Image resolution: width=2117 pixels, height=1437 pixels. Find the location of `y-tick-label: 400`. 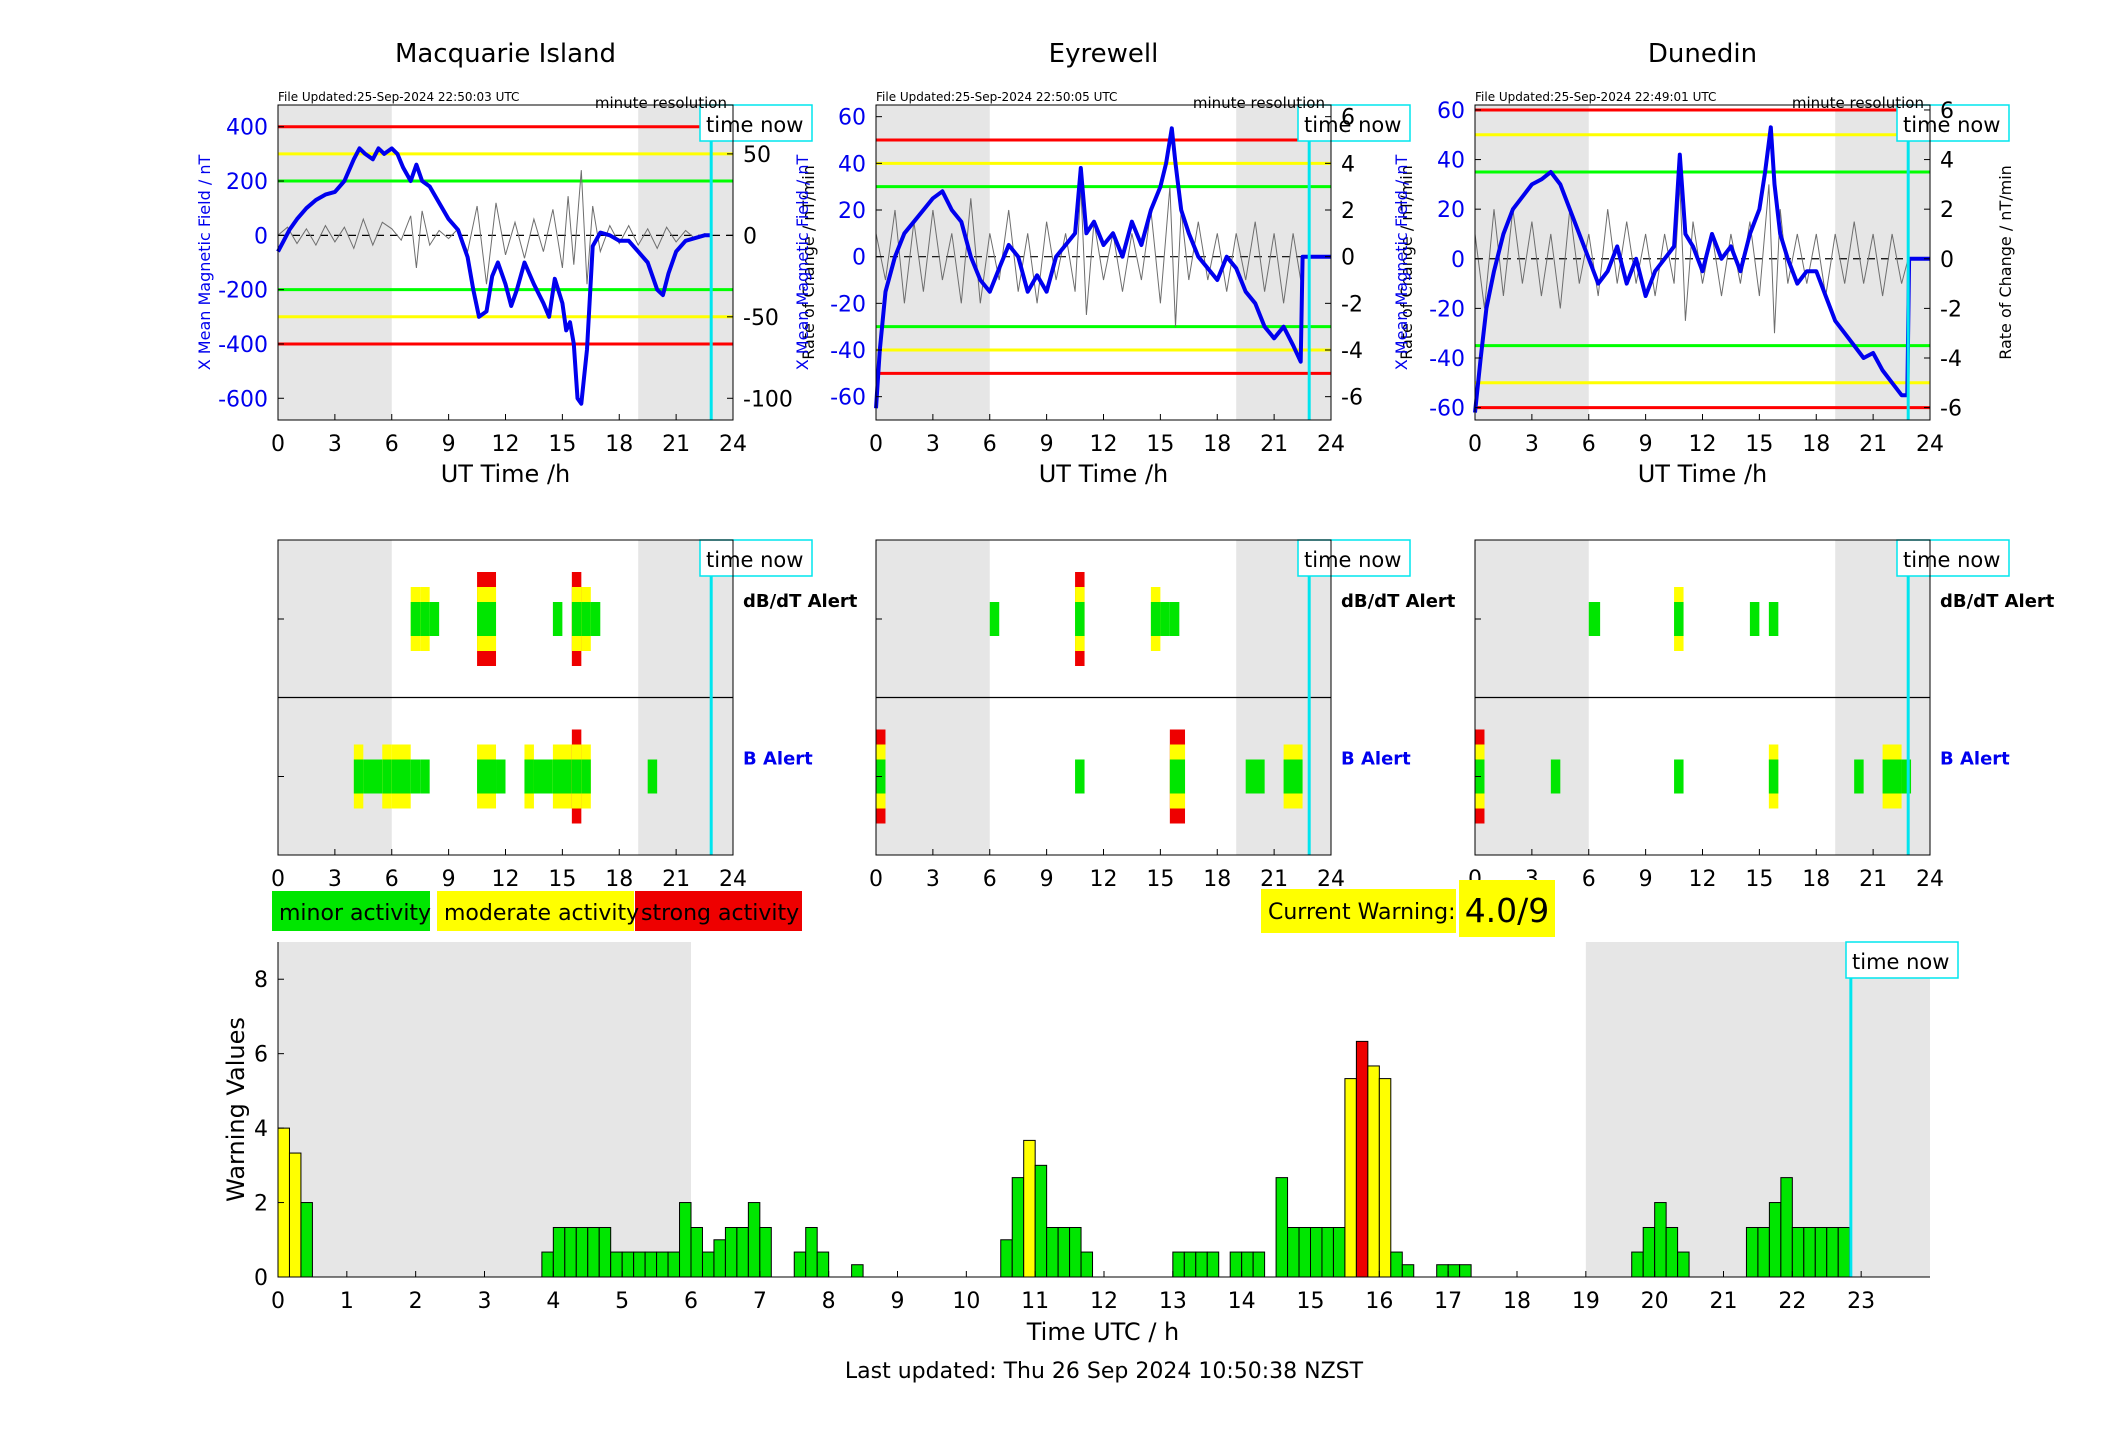

y-tick-label: 400 is located at coordinates (247, 128).